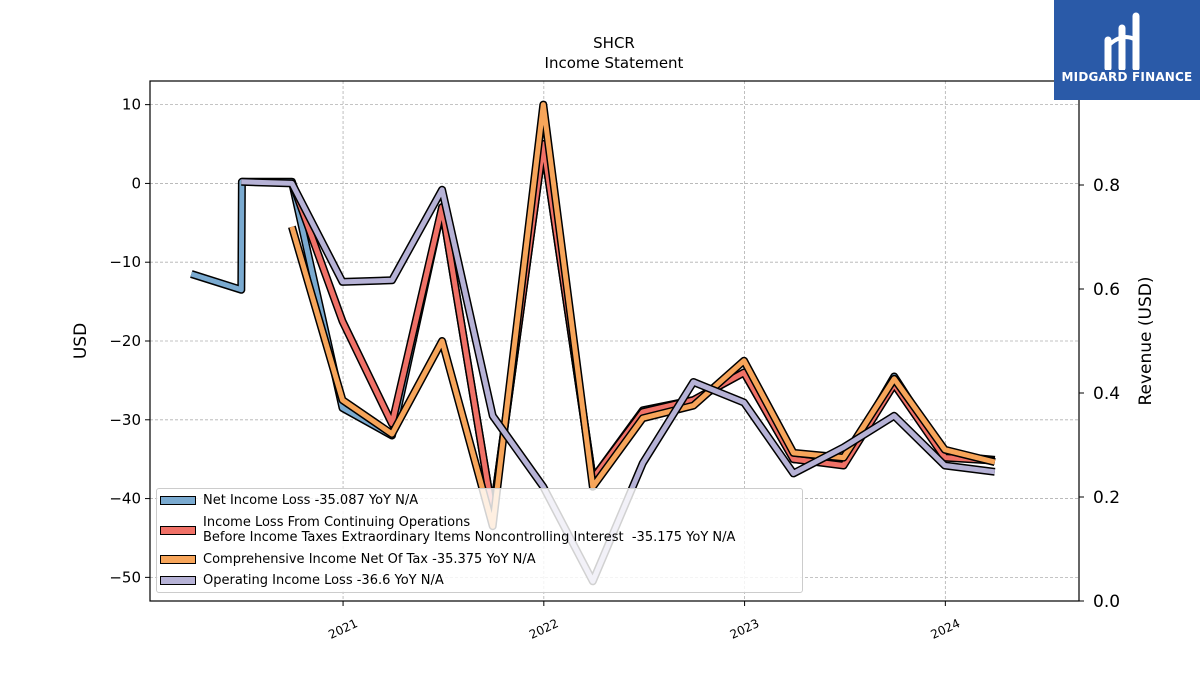 The height and width of the screenshot is (675, 1200). What do you see at coordinates (311, 500) in the screenshot?
I see `legend-label: Net Income Loss -35.087 YoY N/A` at bounding box center [311, 500].